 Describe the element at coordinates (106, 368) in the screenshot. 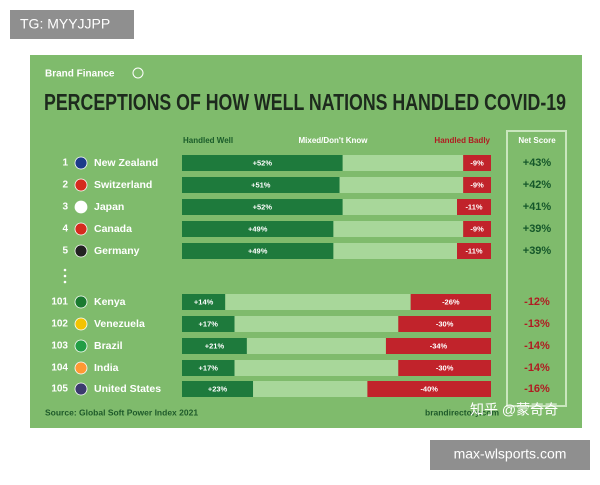

I see `country: India` at that location.